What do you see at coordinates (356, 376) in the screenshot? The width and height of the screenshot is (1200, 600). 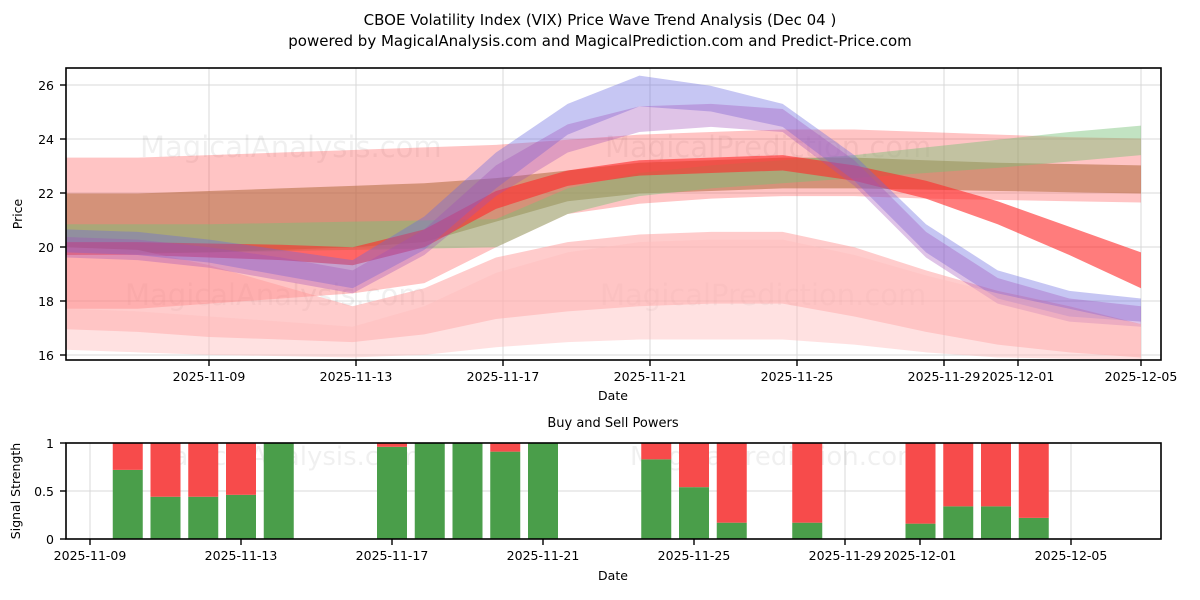 I see `price-xtick-1: 2025-11-13` at bounding box center [356, 376].